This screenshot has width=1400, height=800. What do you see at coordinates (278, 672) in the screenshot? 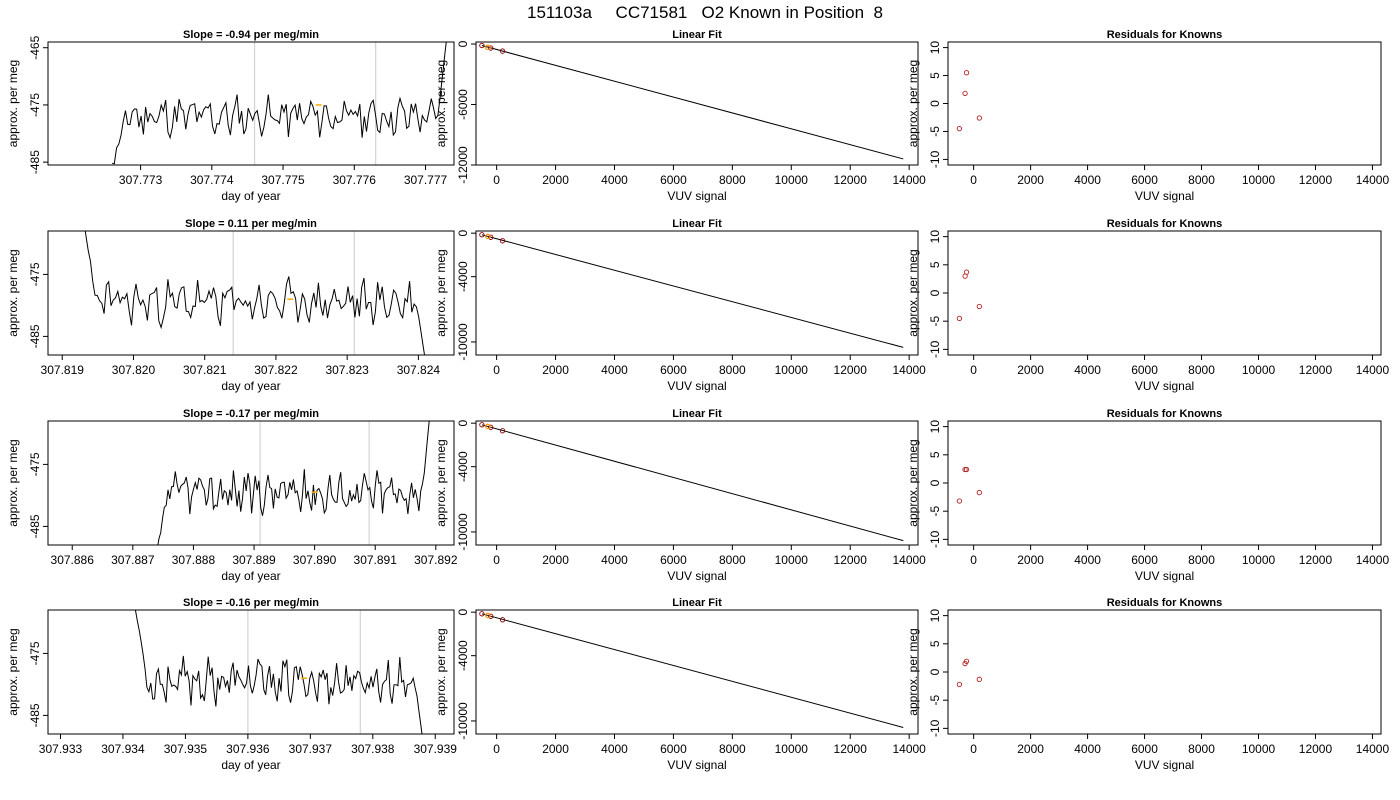
I see `row4-timeseries-trace-line` at bounding box center [278, 672].